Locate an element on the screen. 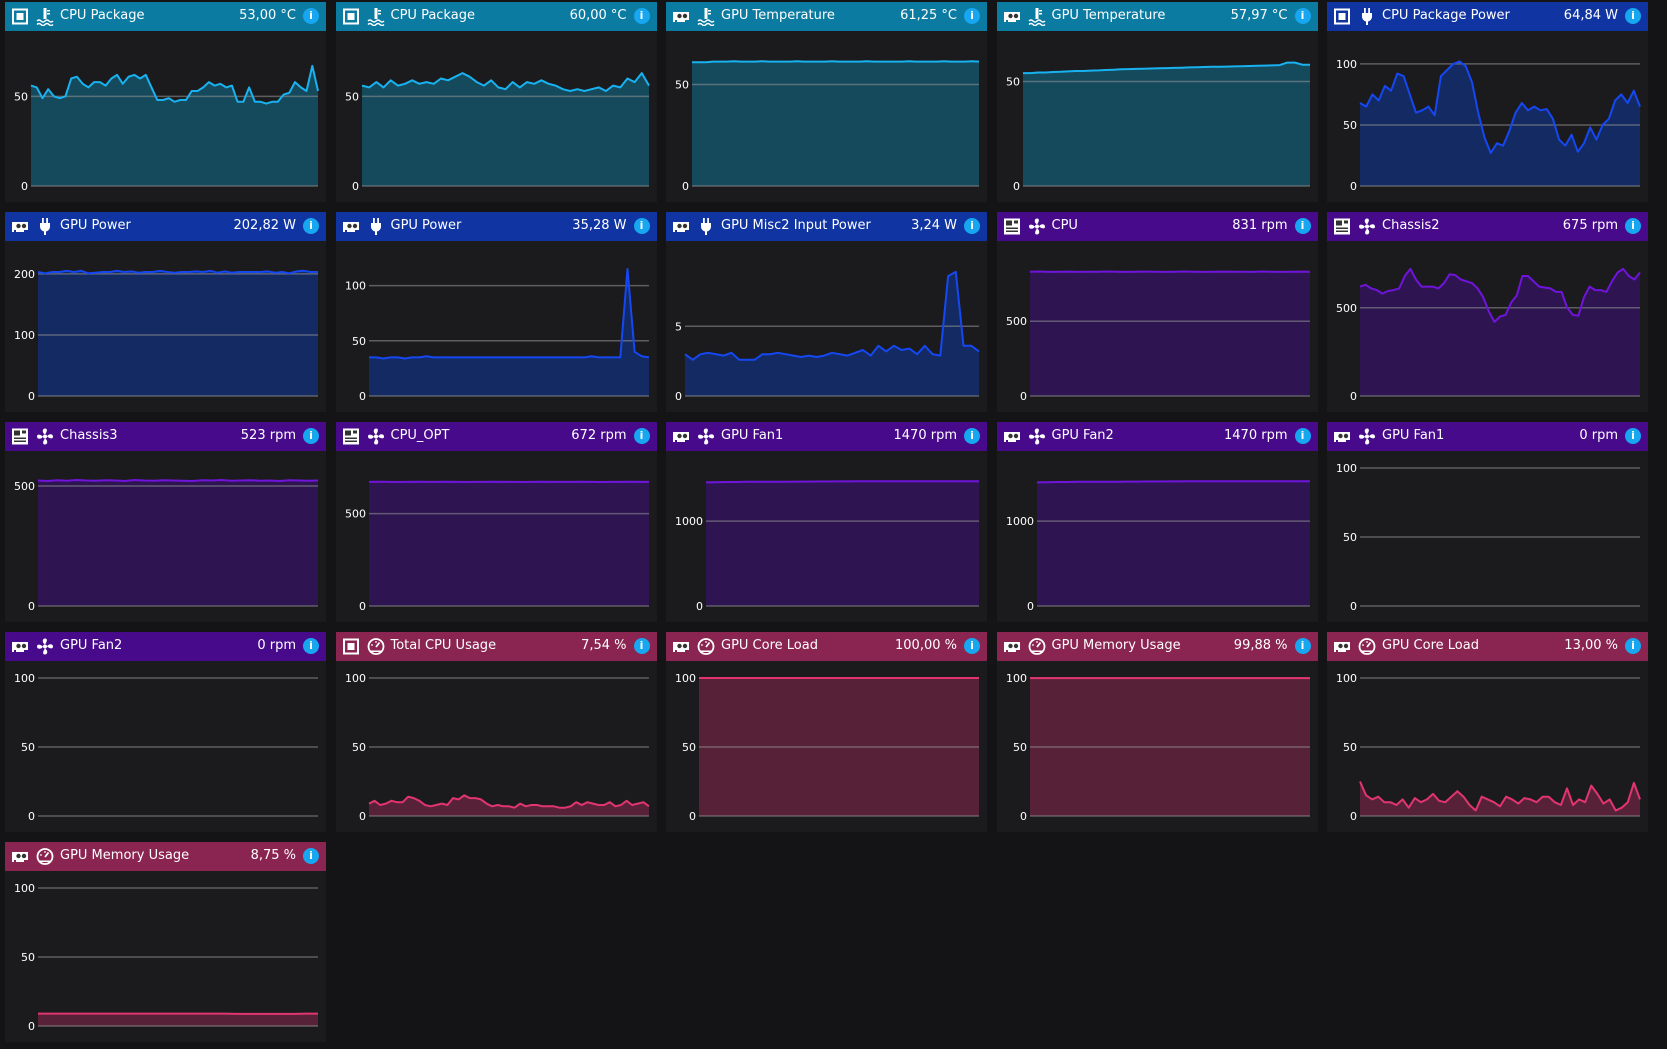 This screenshot has height=1049, width=1667. sensor-tile: GPU Core Load 100,00 % i 0 50 100 is located at coordinates (826, 732).